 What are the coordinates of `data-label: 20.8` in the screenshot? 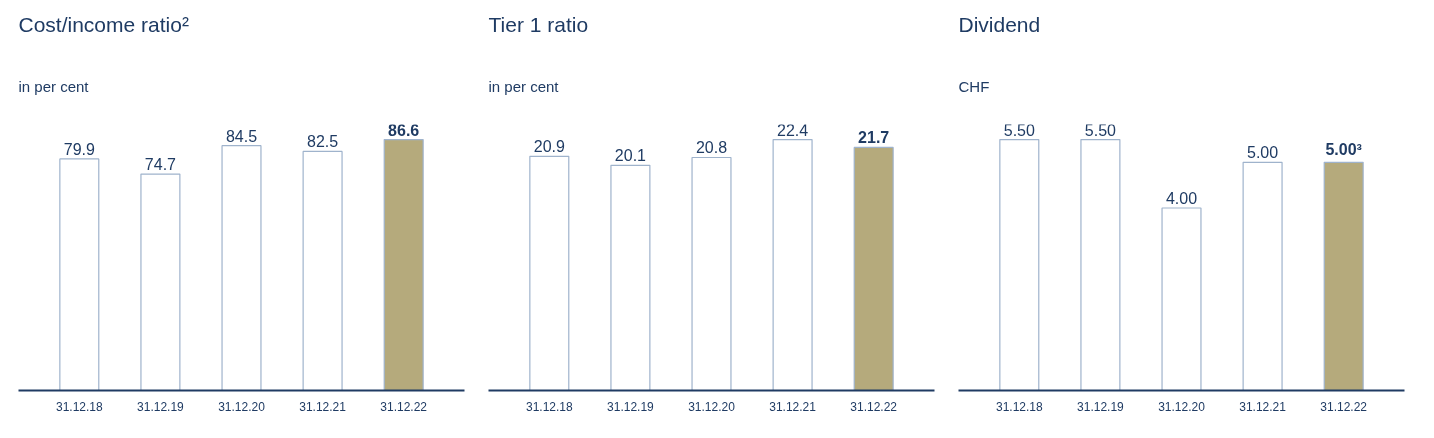 It's located at (711, 148).